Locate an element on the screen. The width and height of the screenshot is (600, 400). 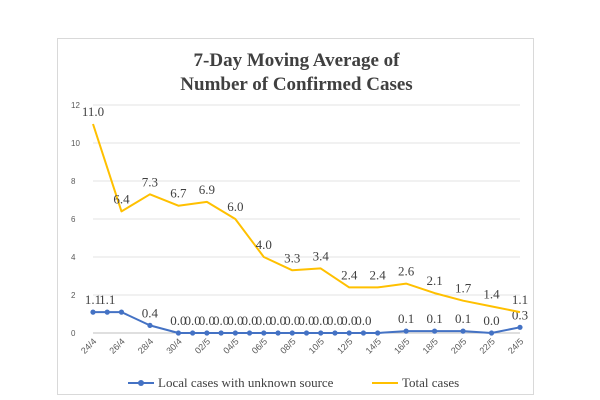
x-tick-label: 22/5 is located at coordinates (486, 345).